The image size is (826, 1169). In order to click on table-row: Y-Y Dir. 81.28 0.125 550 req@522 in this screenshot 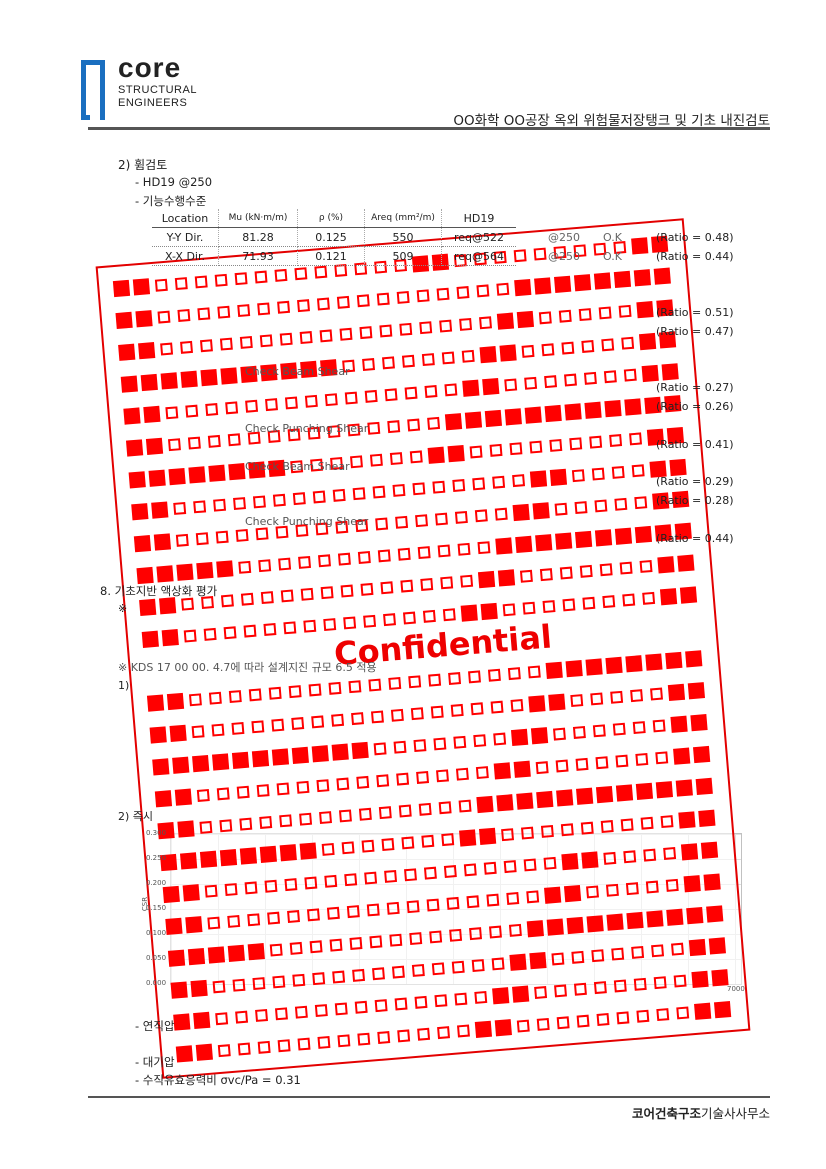, I will do `click(334, 237)`.